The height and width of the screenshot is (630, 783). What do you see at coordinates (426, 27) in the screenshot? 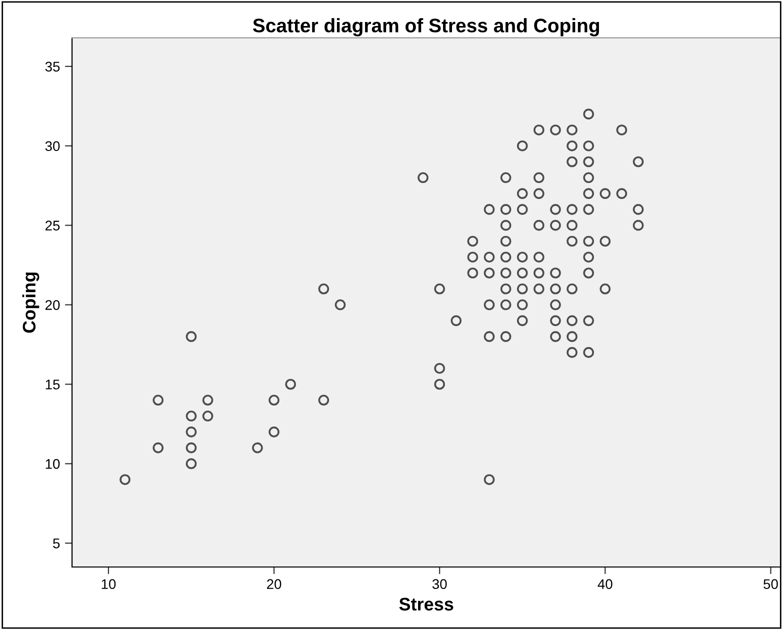
I see `chart-title: Scatter diagram of Stress and Coping` at bounding box center [426, 27].